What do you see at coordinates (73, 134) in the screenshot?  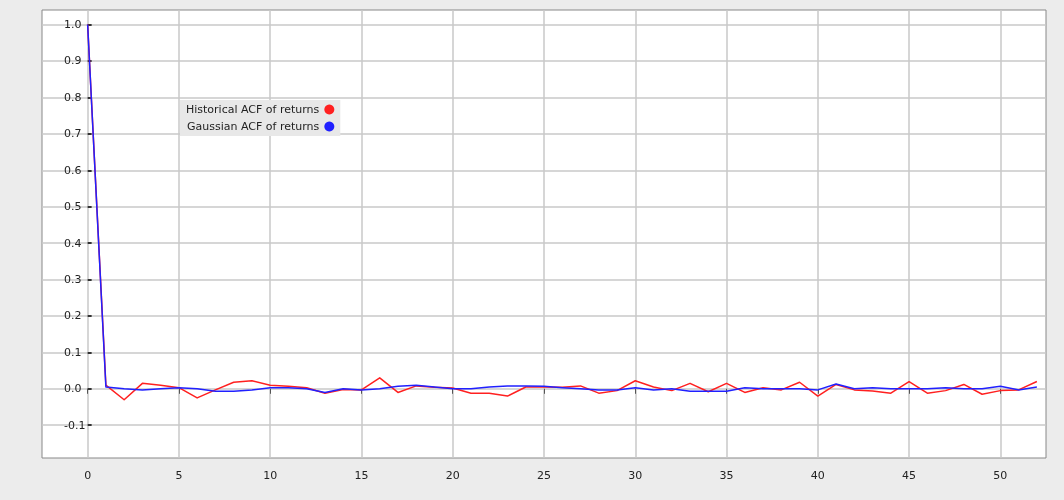 I see `y-tick-label: 0.7` at bounding box center [73, 134].